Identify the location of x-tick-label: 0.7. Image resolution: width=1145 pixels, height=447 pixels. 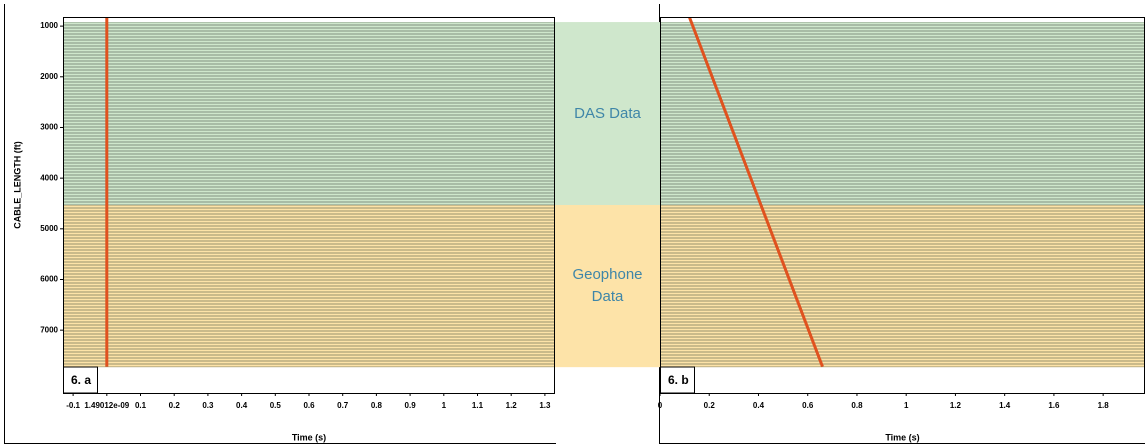
(343, 405).